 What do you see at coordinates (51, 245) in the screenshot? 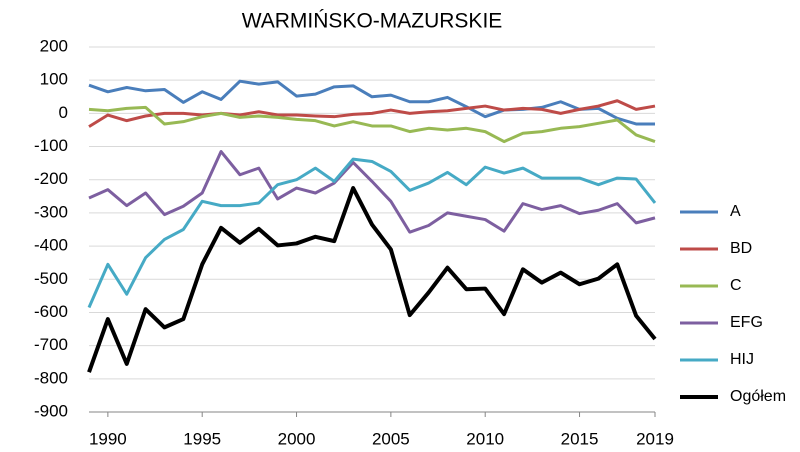
I see `y-tick-label: -400` at bounding box center [51, 245].